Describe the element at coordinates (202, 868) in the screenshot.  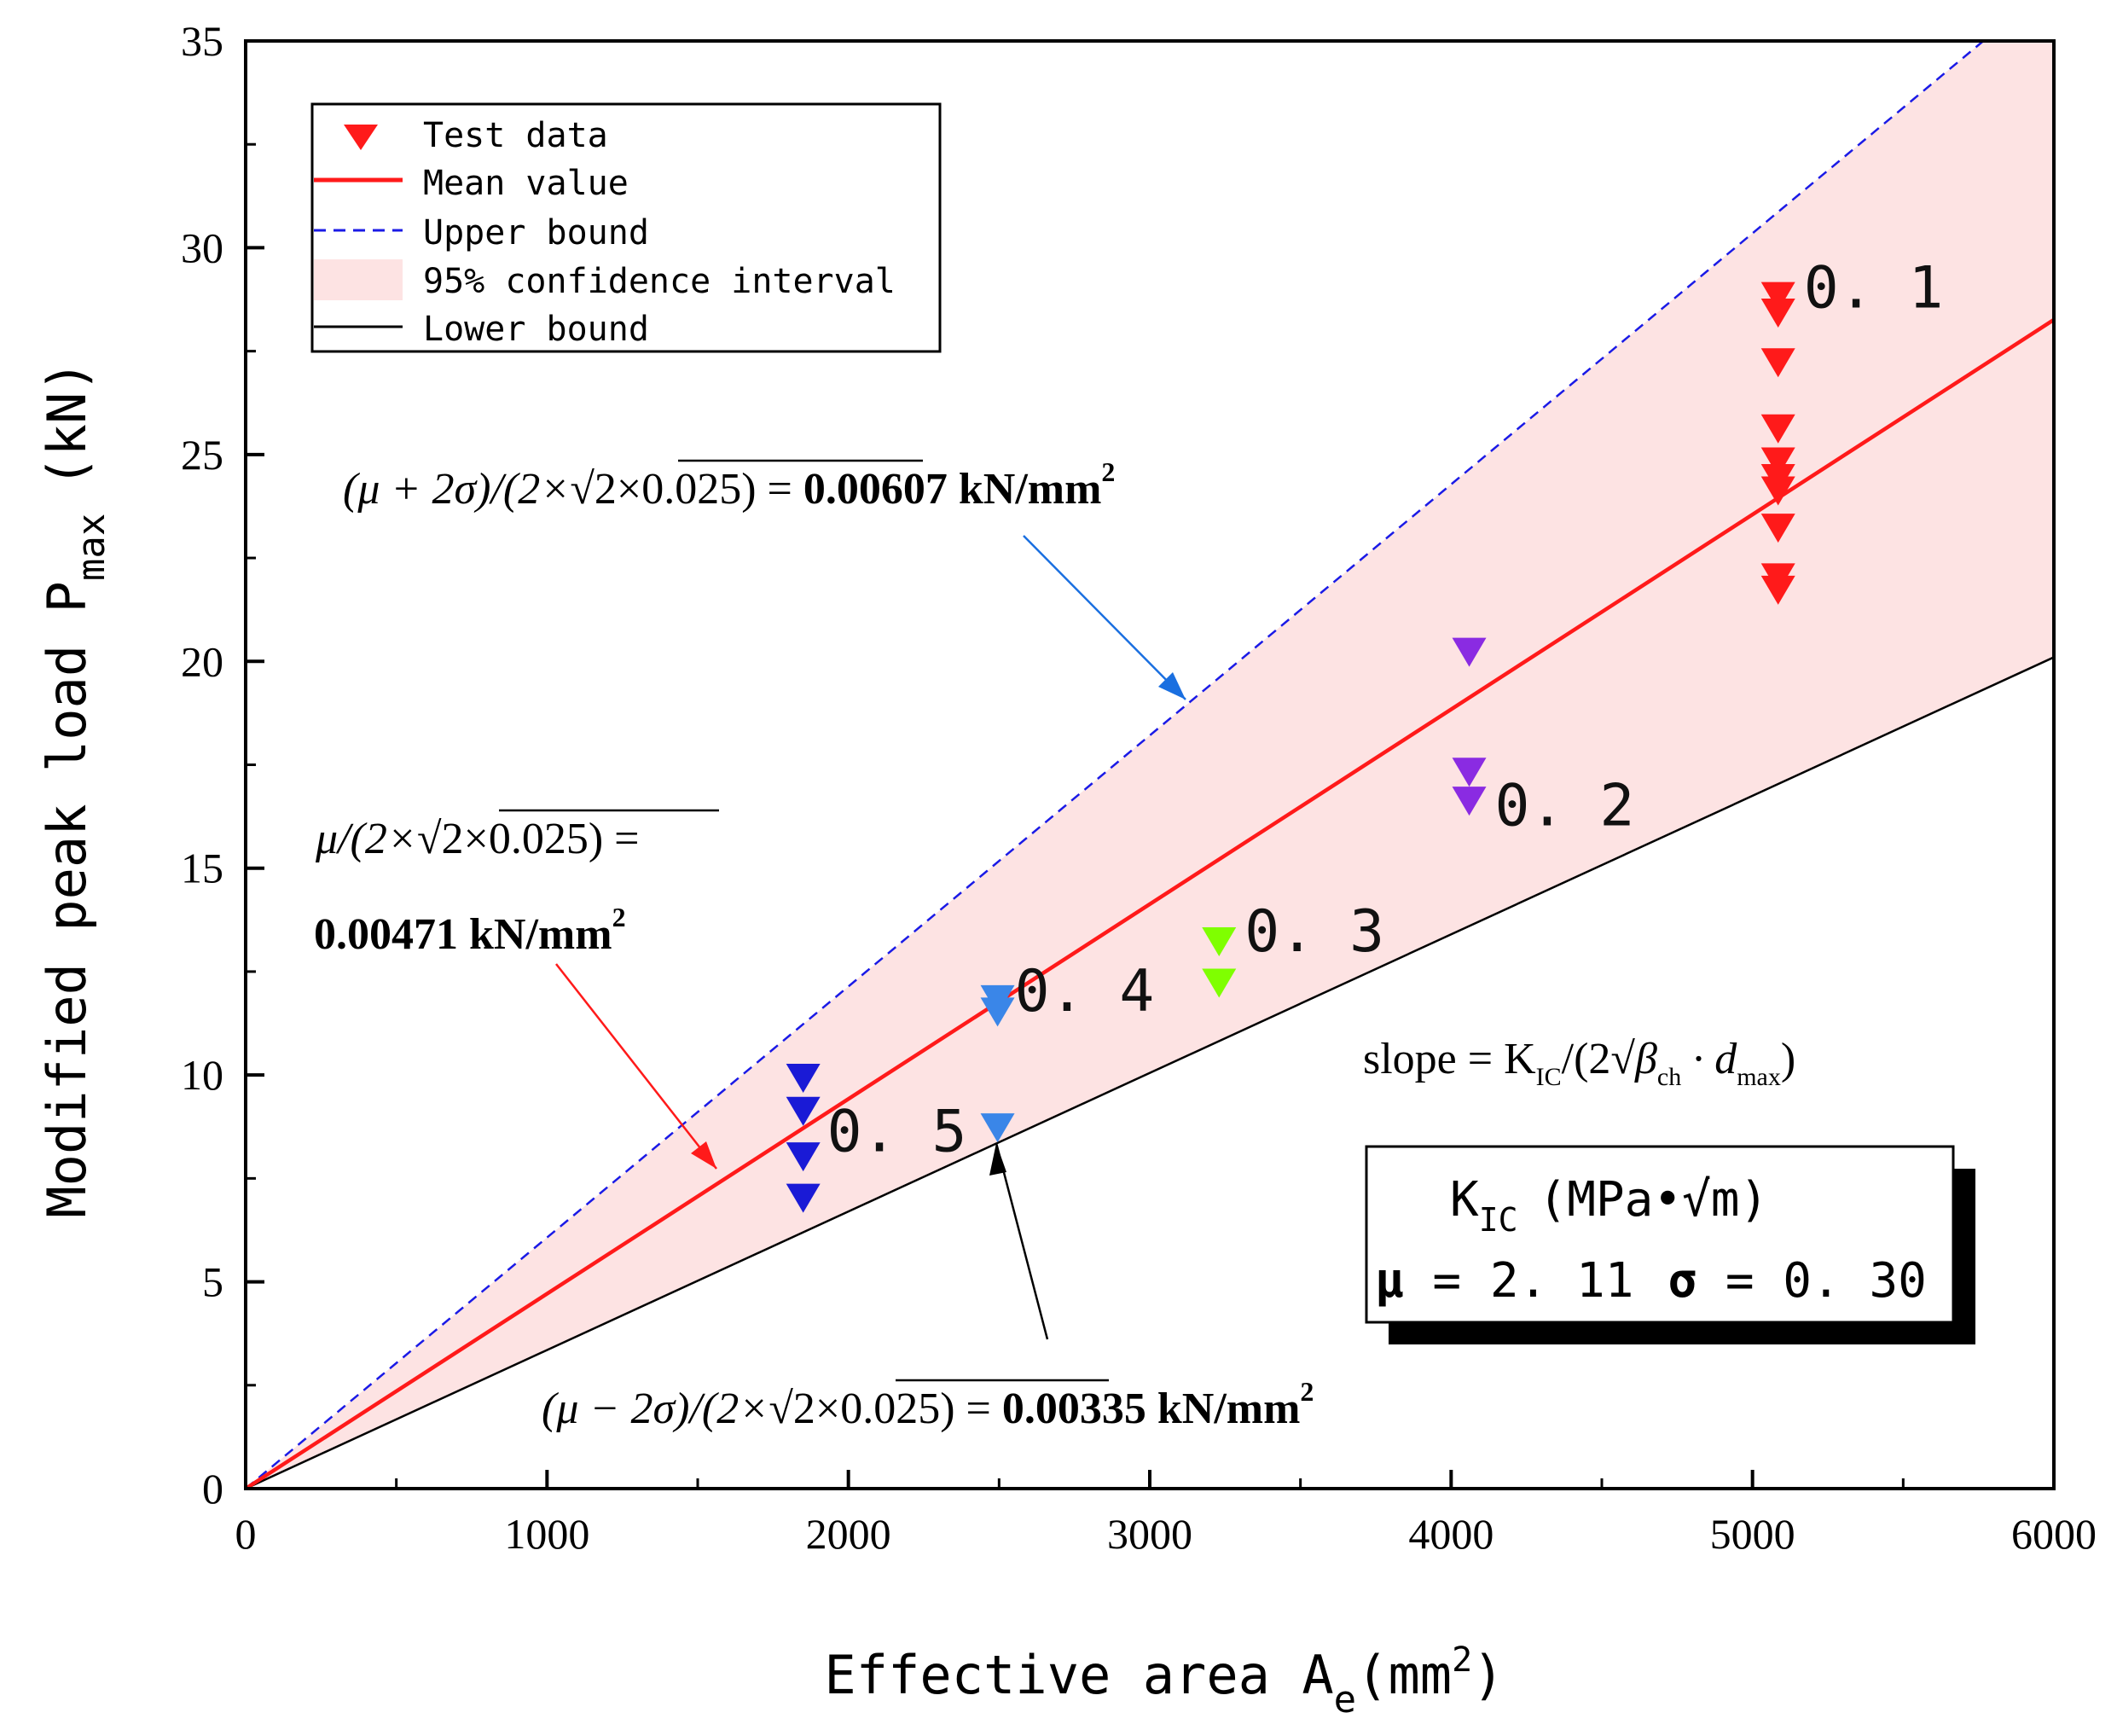
I see `y-tick-label: 15` at that location.